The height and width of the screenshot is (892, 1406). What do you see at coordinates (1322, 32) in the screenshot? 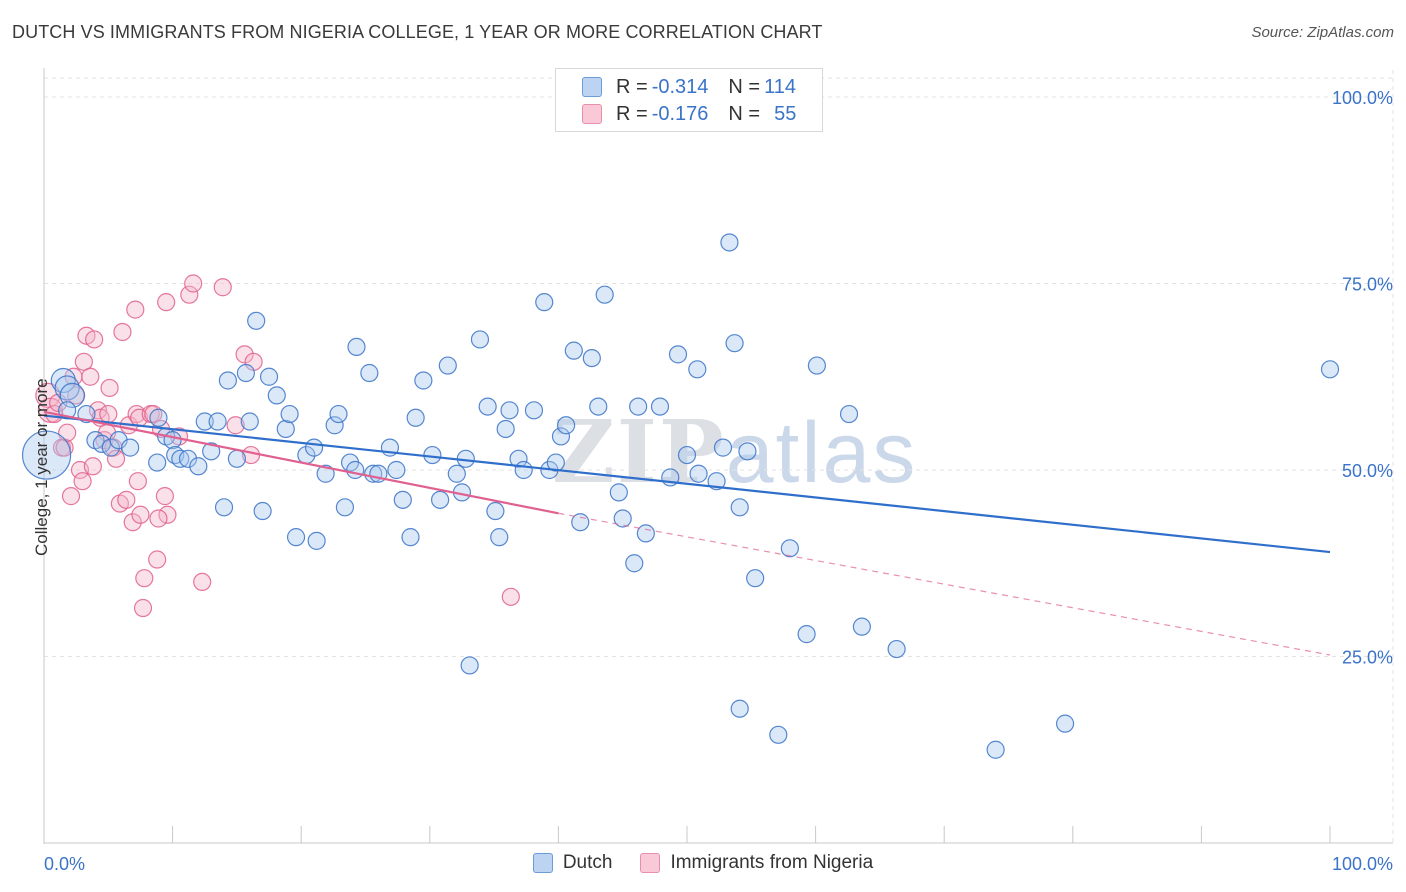
I see `source-label: Source: ZipAtlas.com` at bounding box center [1322, 32].